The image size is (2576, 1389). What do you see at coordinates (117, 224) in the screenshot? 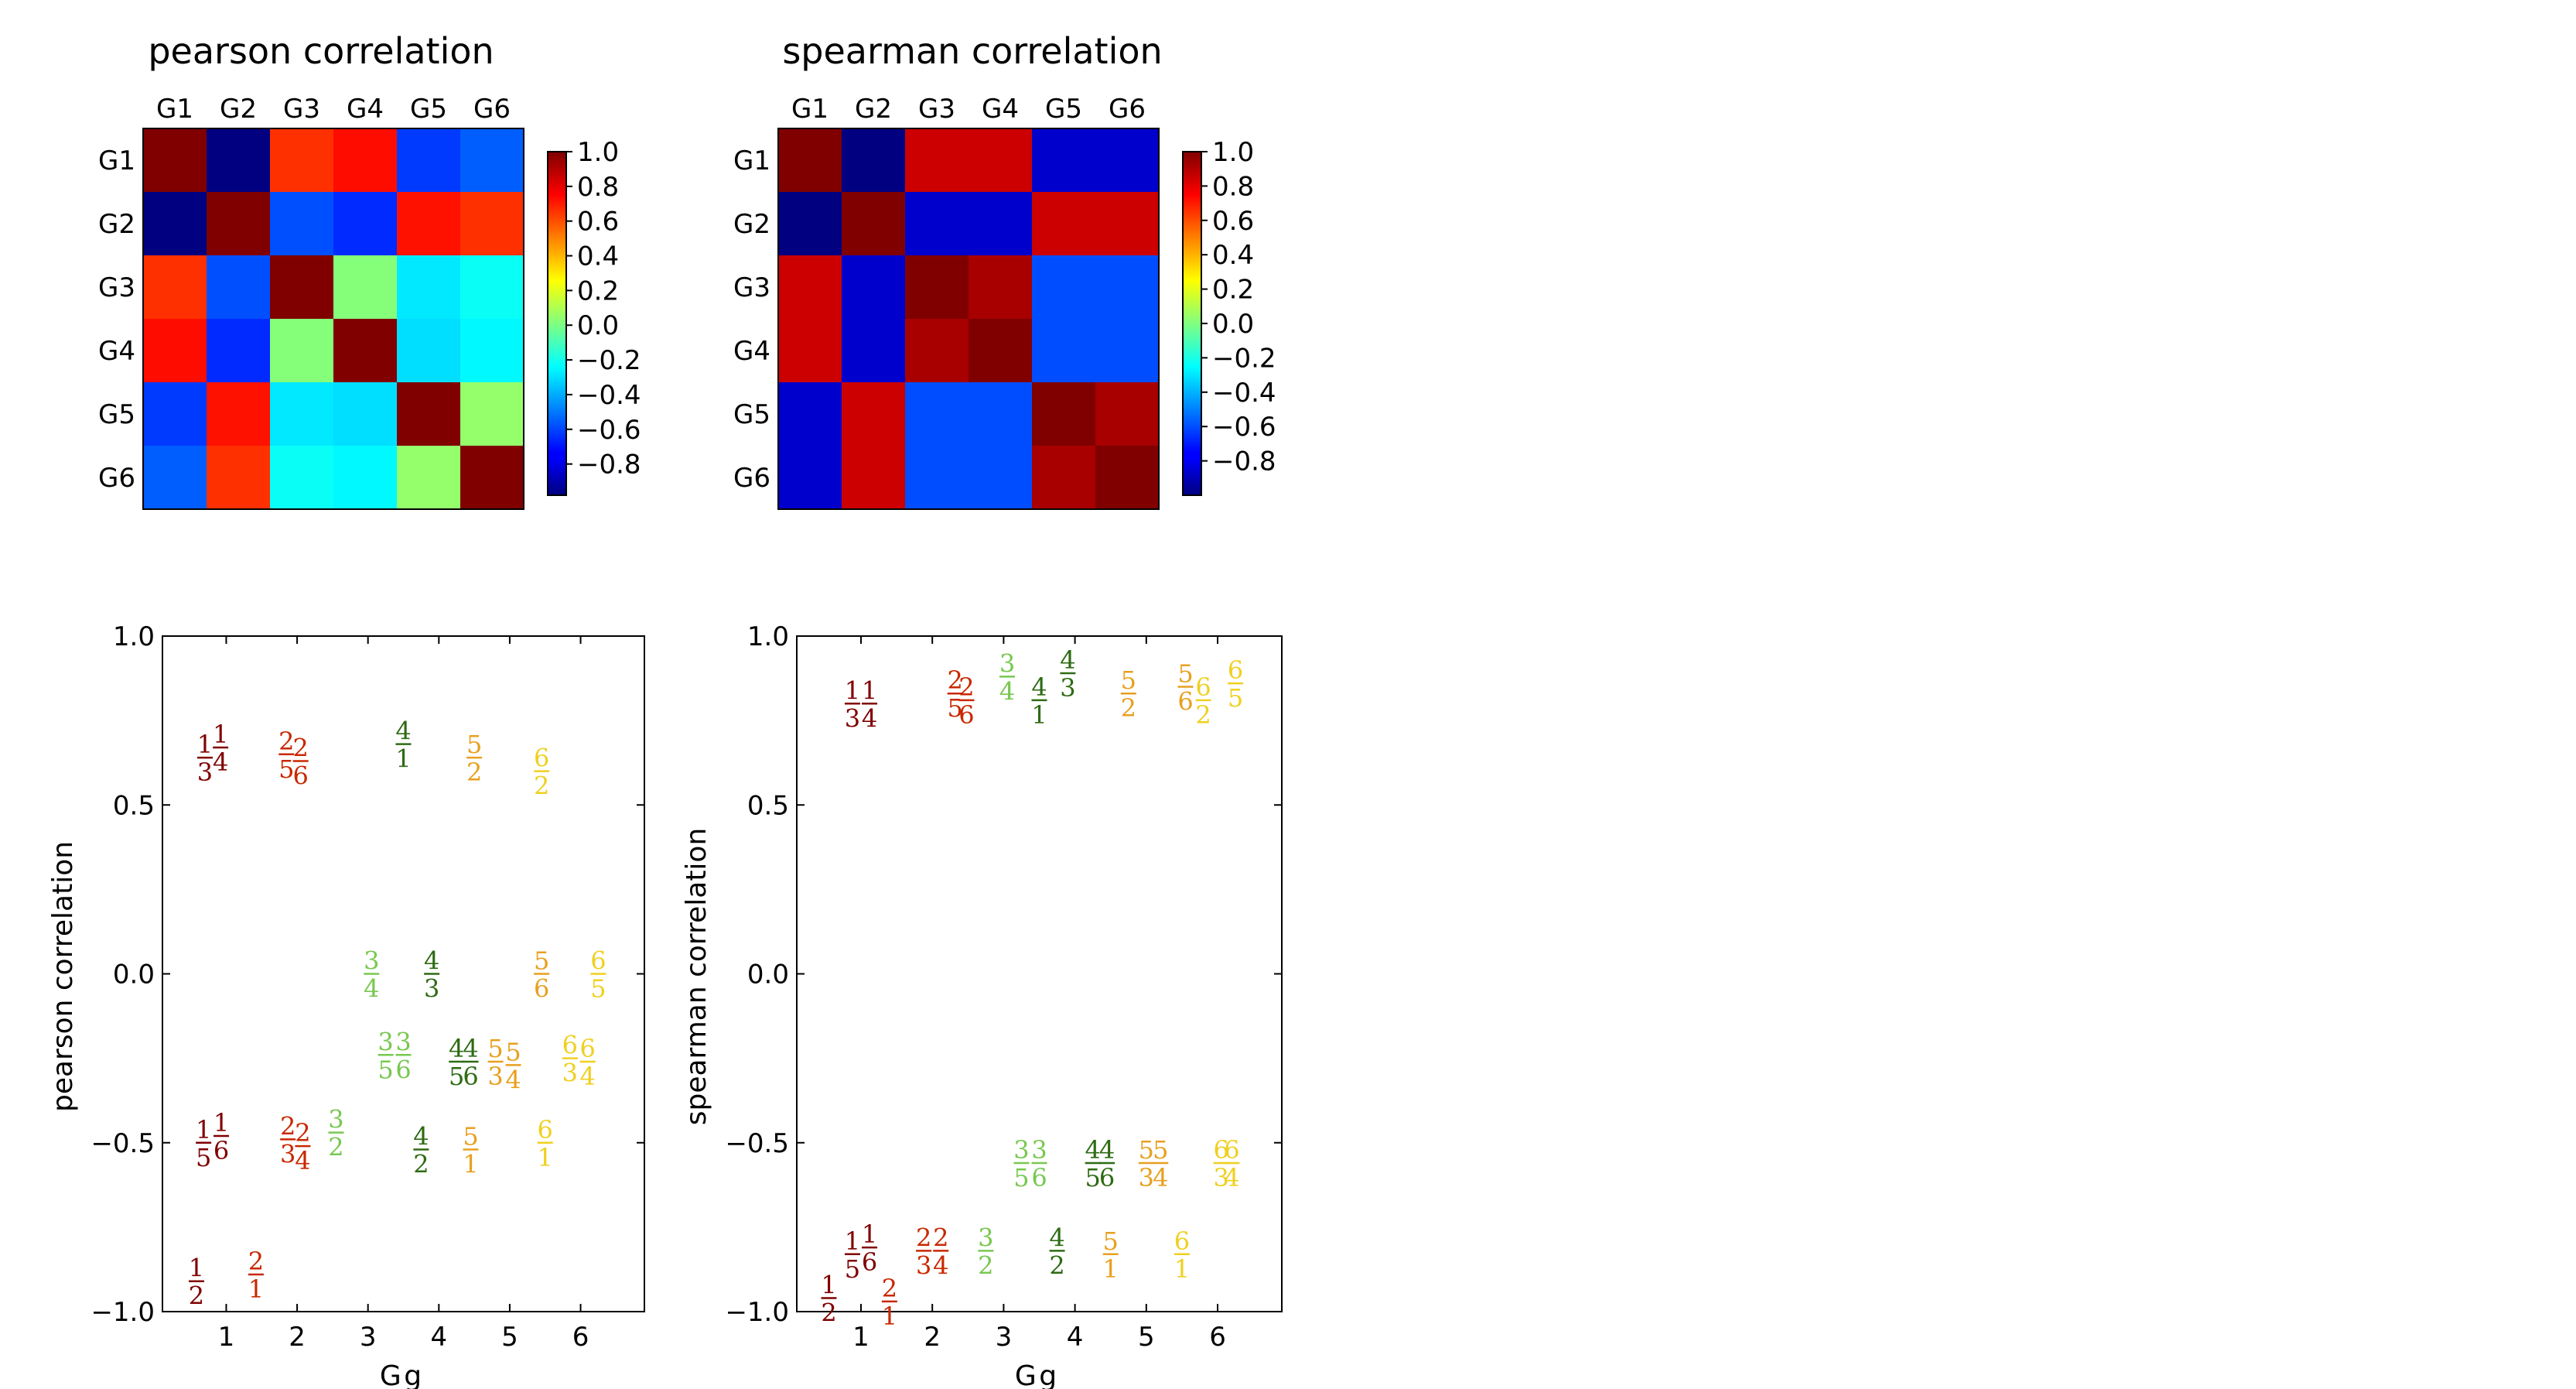
I see `heatmap-row-label: G2` at bounding box center [117, 224].